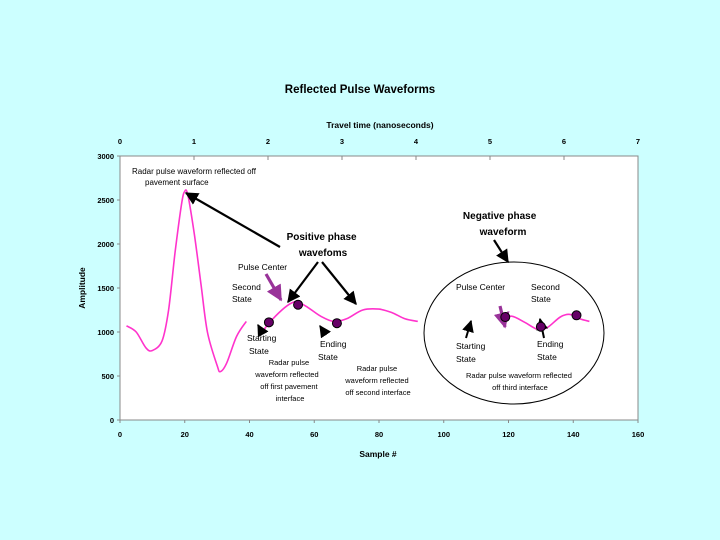  I want to click on top-tick-label: 0, so click(120, 141).